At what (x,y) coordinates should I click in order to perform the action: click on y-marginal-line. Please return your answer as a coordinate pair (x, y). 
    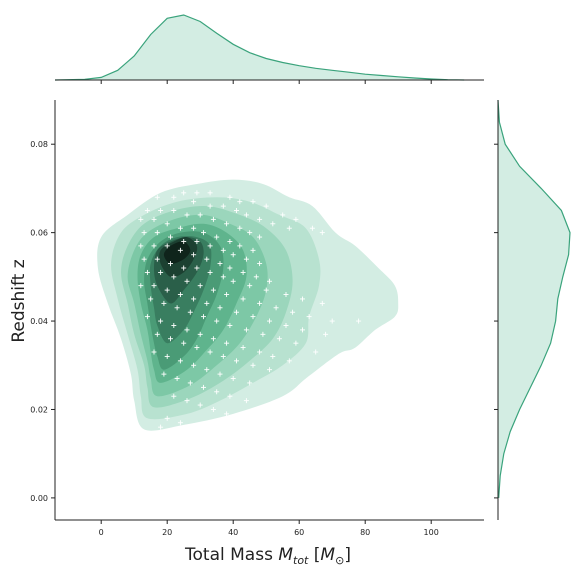
    Looking at the image, I should click on (534, 298).